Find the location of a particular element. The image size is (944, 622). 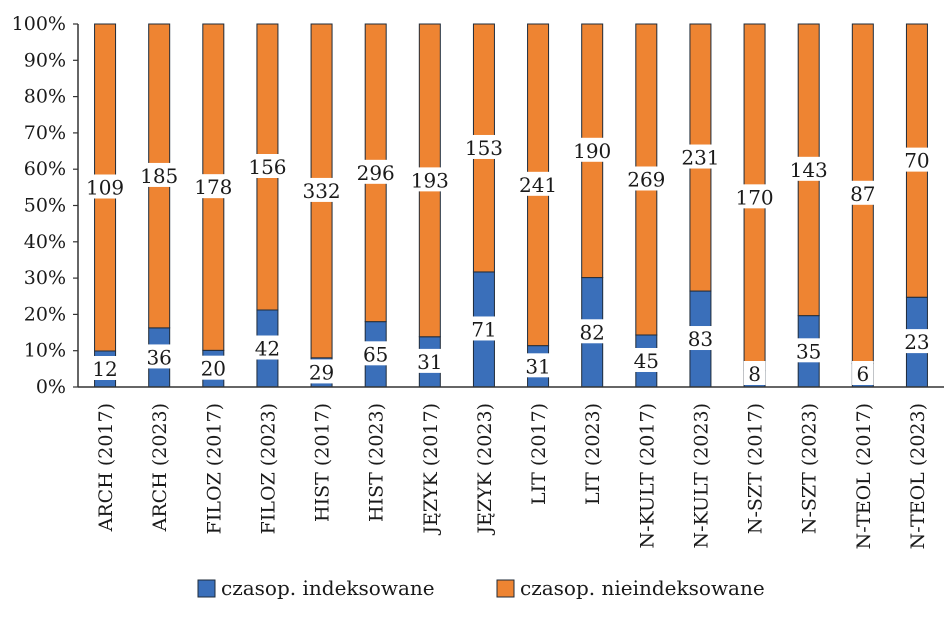

data-label-indexed: 35 is located at coordinates (808, 351).